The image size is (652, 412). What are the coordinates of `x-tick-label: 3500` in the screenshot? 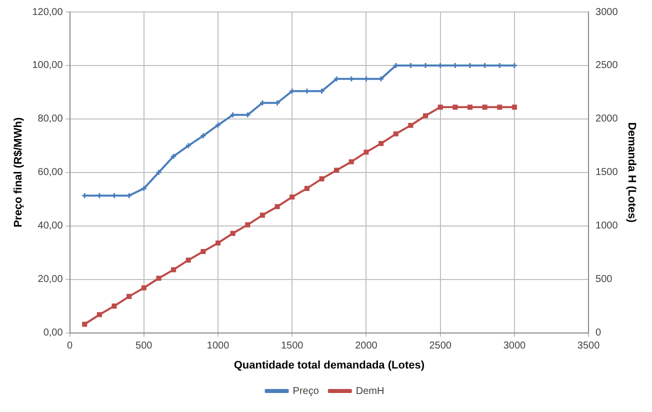 It's located at (588, 346).